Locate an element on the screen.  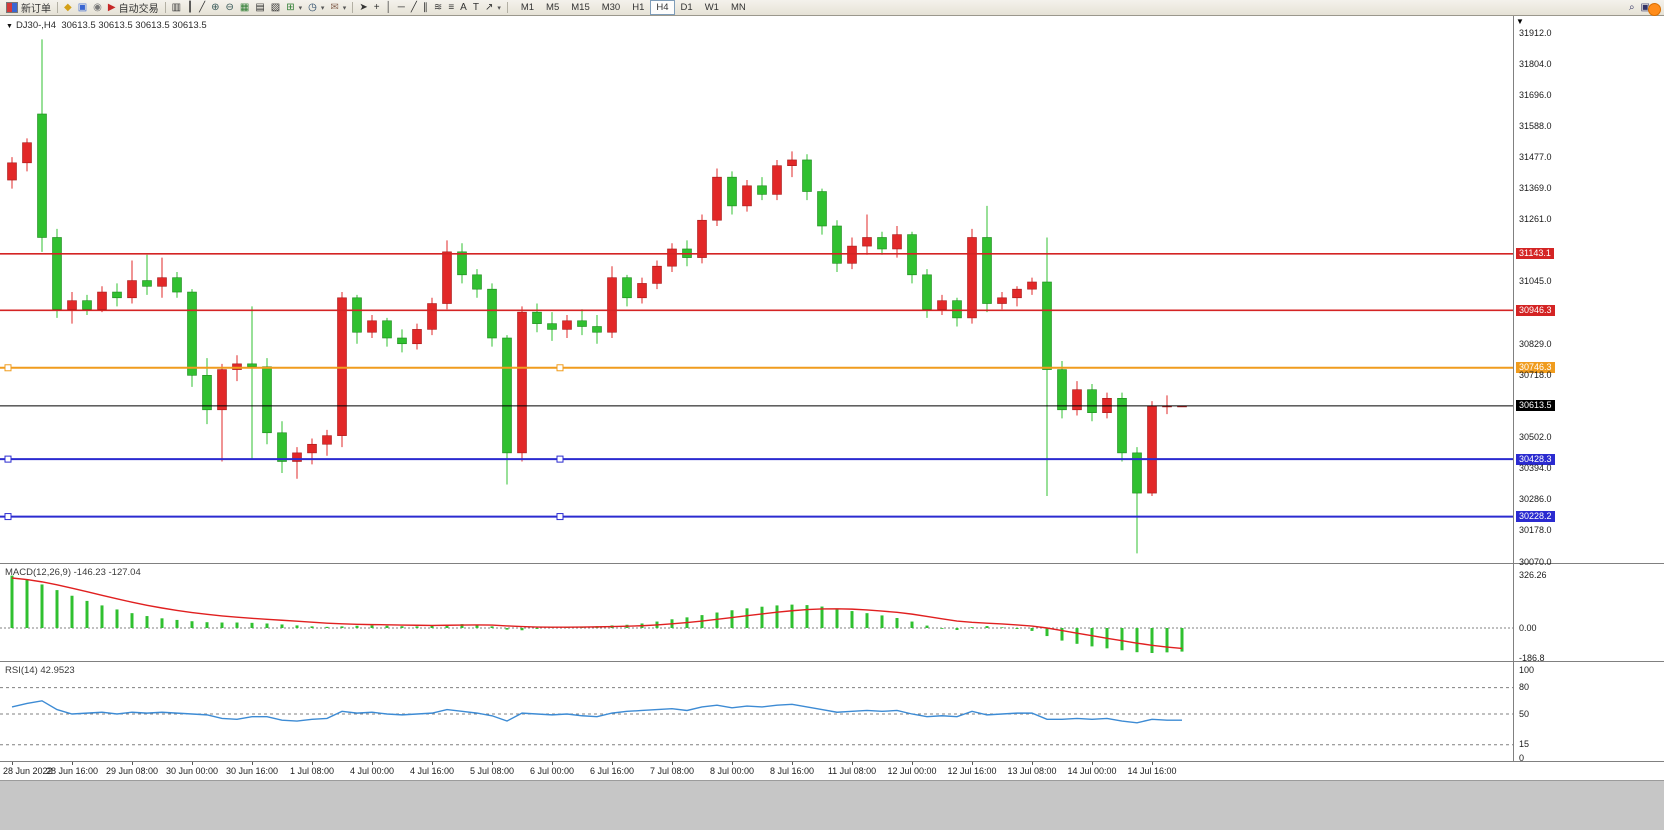
fibonacci-icon: ≋ is located at coordinates (438, 7).